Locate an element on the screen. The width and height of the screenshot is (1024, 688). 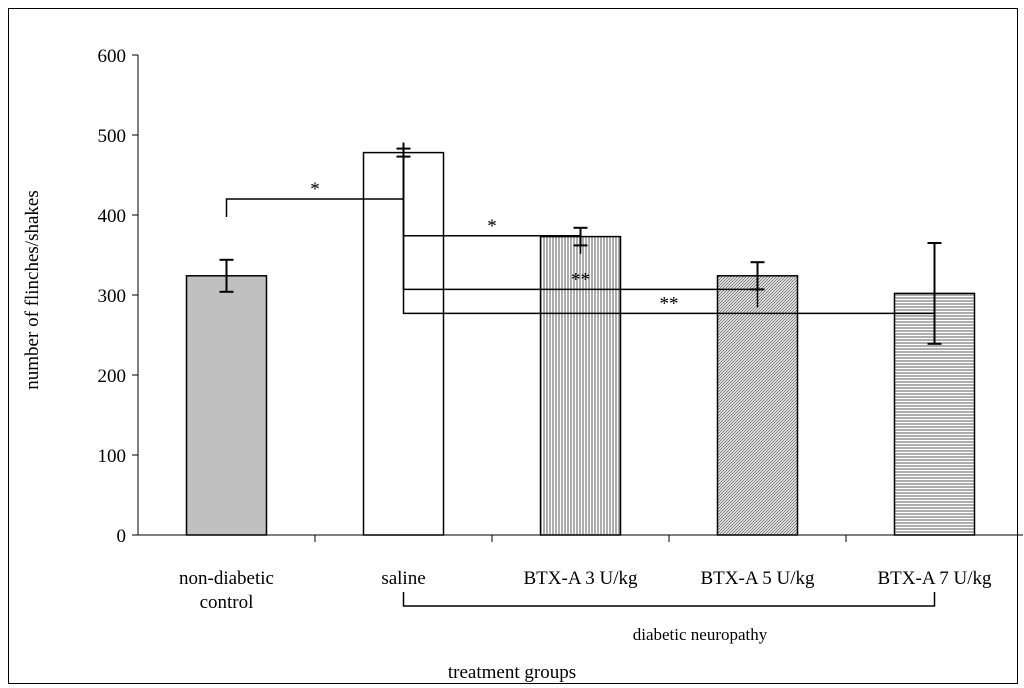
y-tick-label: 400 is located at coordinates (112, 216).